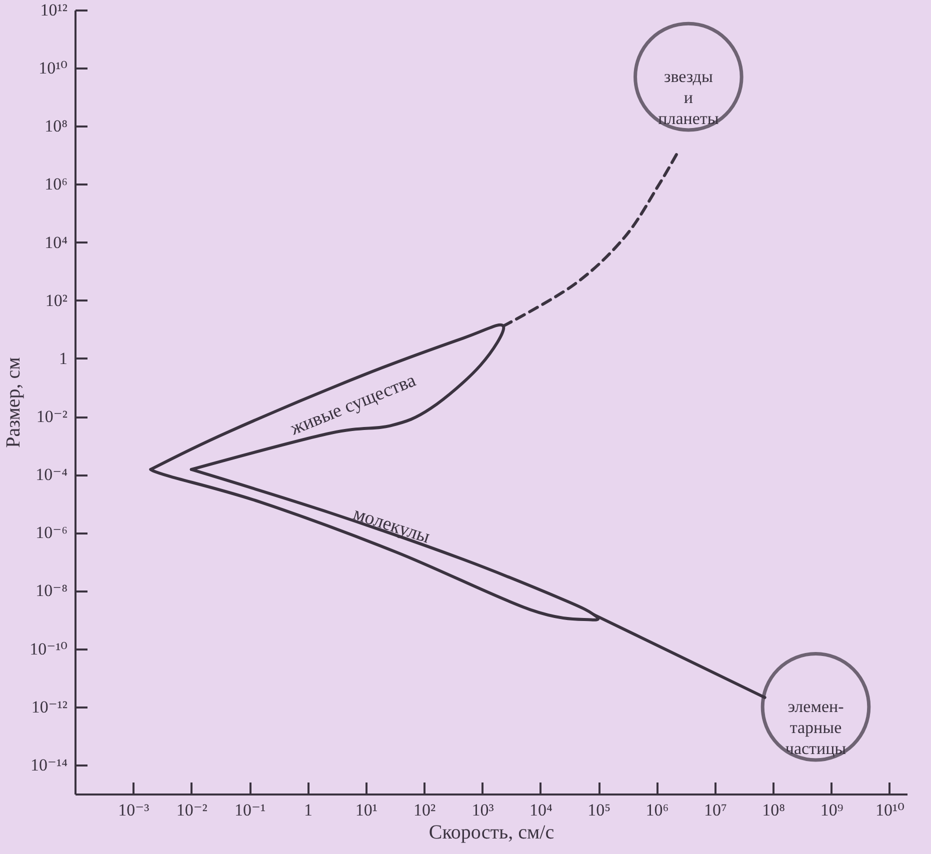 This screenshot has width=931, height=854. What do you see at coordinates (13, 402) in the screenshot?
I see `y-axis-title: Размер, см` at bounding box center [13, 402].